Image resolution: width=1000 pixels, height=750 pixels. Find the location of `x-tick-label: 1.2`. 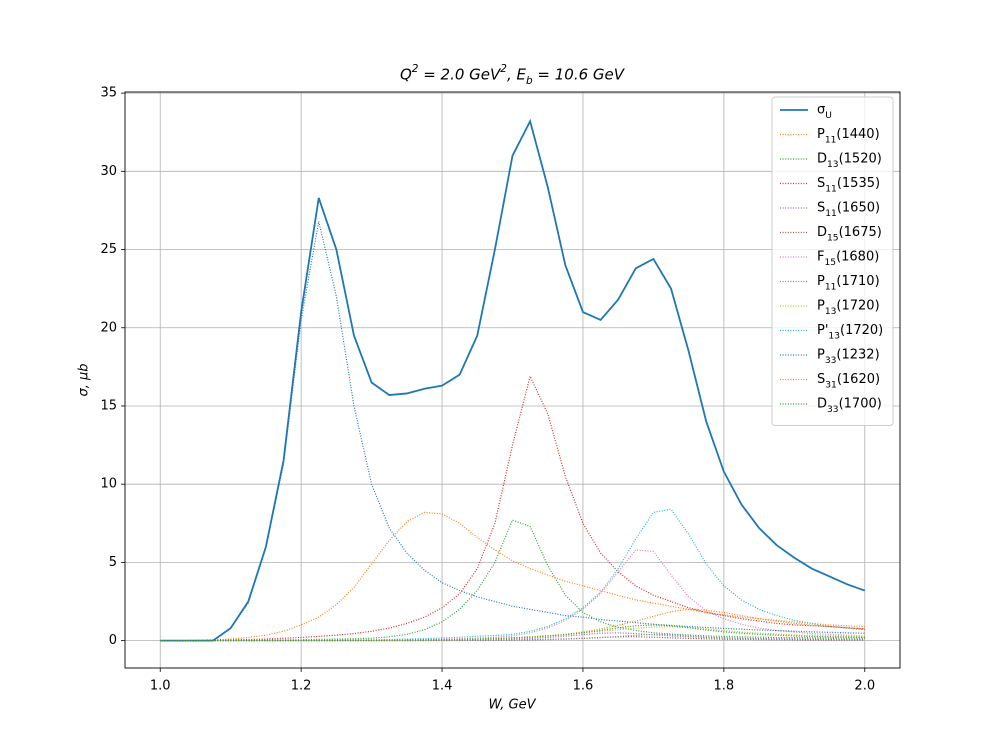

x-tick-label: 1.2 is located at coordinates (301, 686).